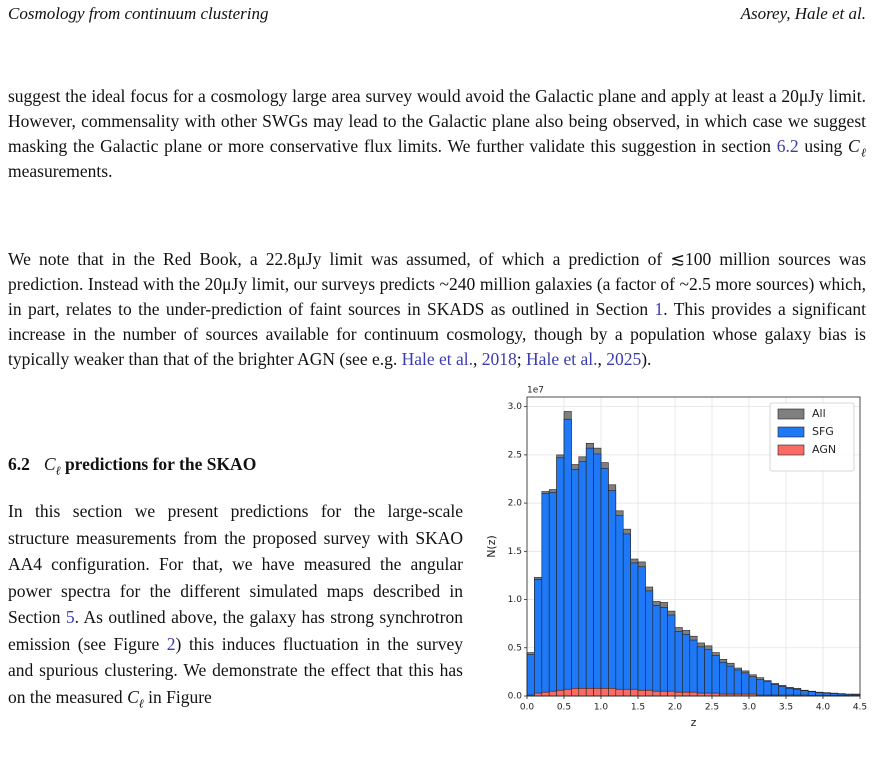 This screenshot has height=763, width=874. I want to click on x-tick-label: 2.5, so click(712, 708).